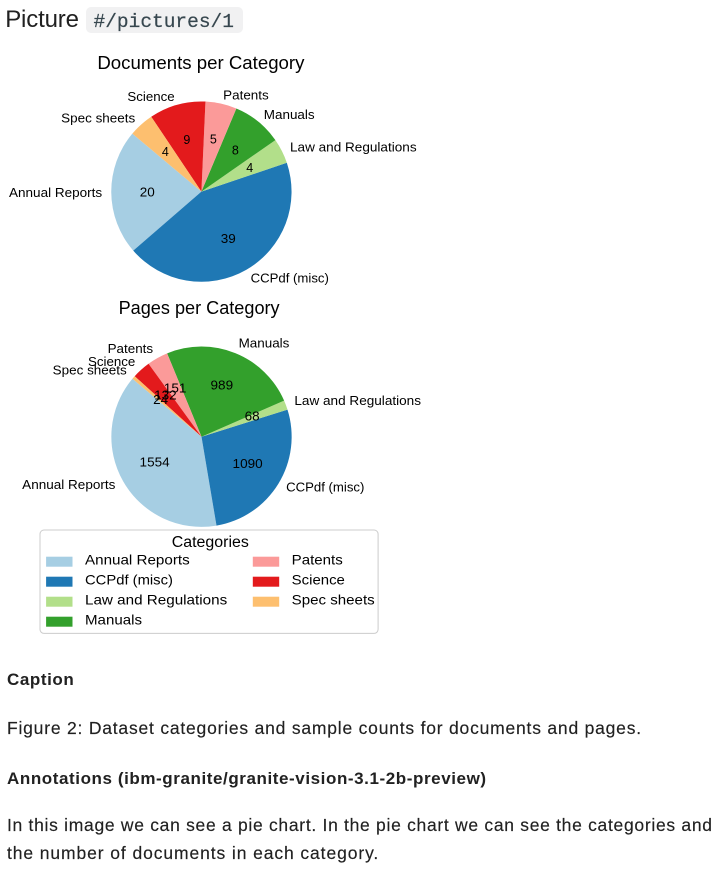 The width and height of the screenshot is (724, 883). I want to click on svg-text: 8, so click(235, 150).